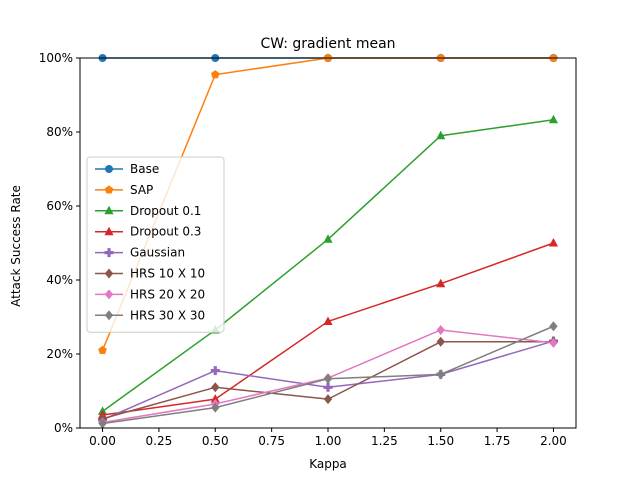 The width and height of the screenshot is (640, 480). Describe the element at coordinates (497, 441) in the screenshot. I see `x-tick-label: 1.75` at that location.